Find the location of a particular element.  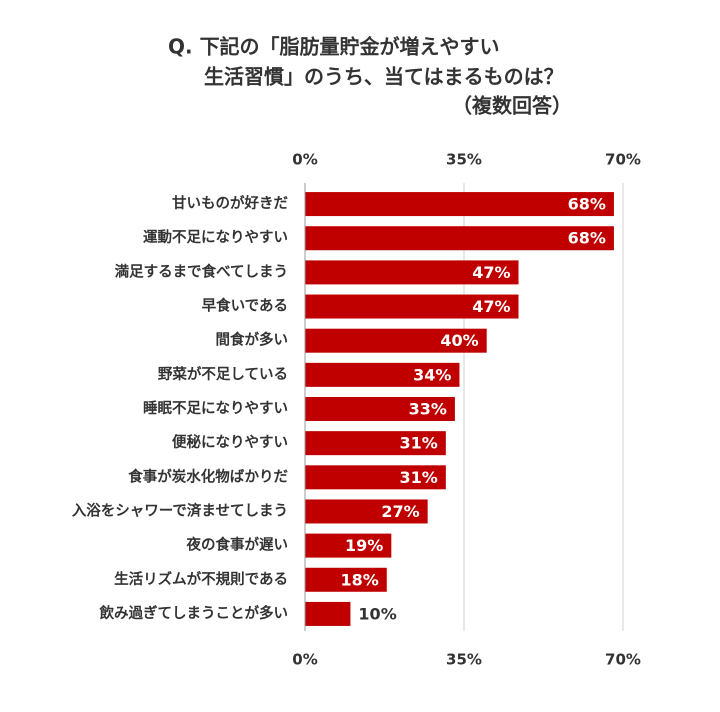

y-tick-label: 食事が炭水化物ばかりだ is located at coordinates (208, 476).